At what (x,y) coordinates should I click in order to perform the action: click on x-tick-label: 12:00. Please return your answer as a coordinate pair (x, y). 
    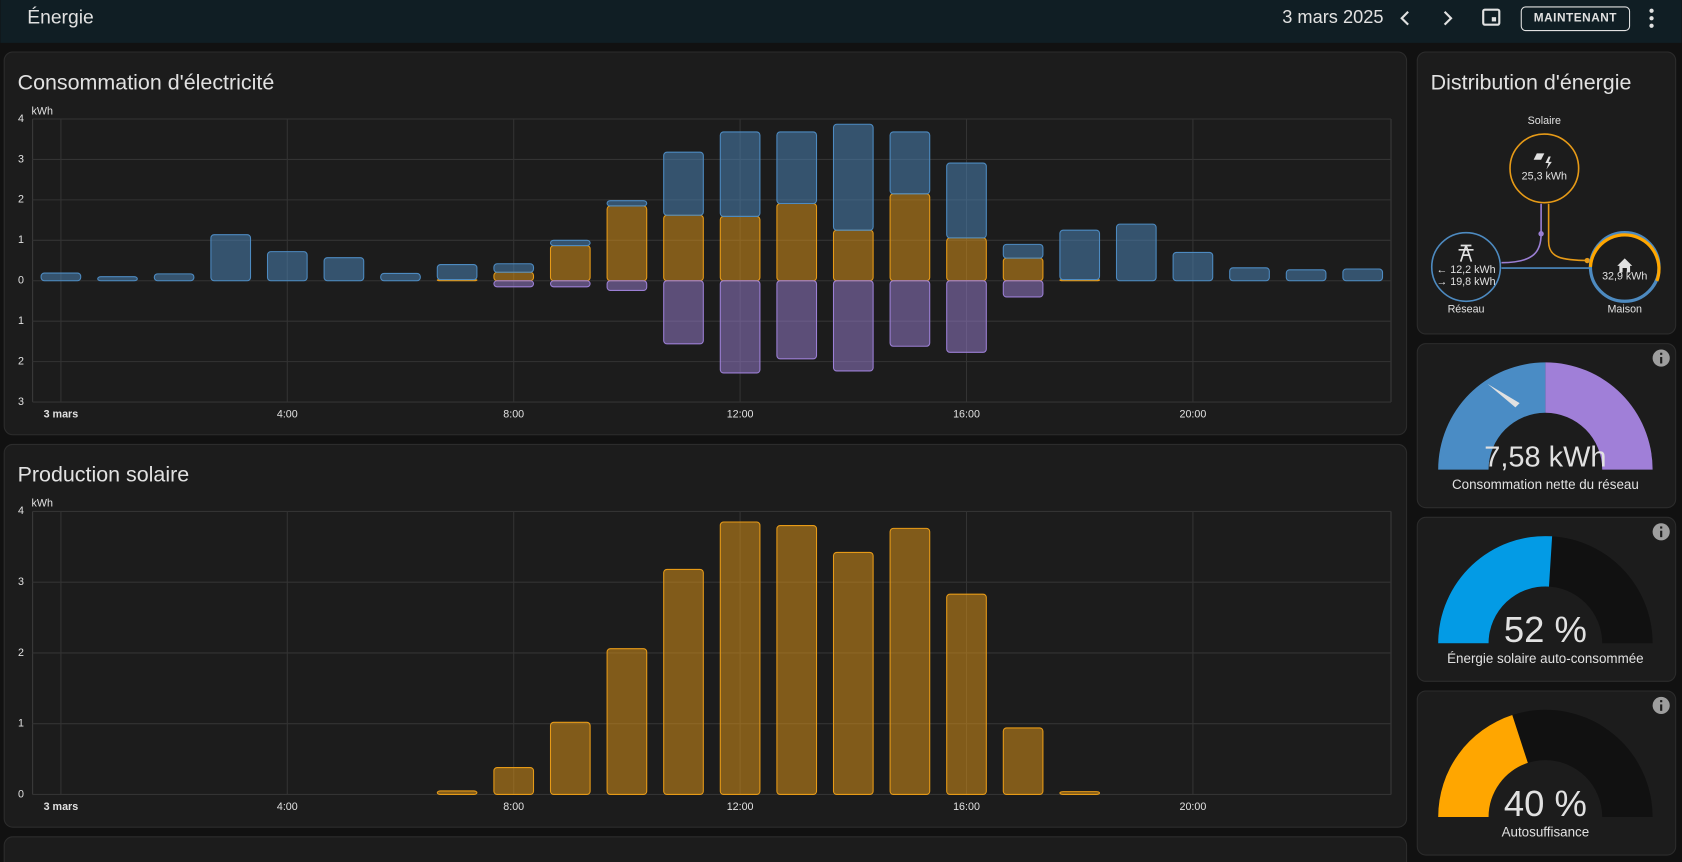
    Looking at the image, I should click on (740, 415).